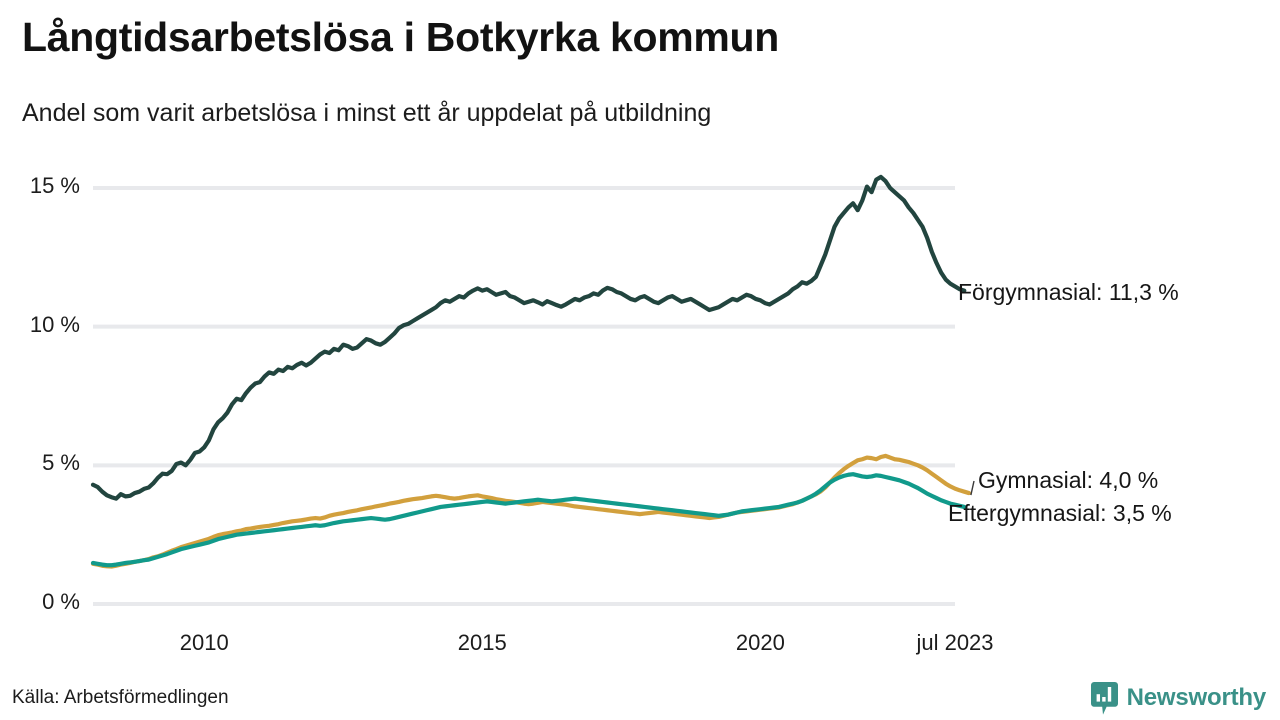 This screenshot has width=1280, height=720. I want to click on leader-line, so click(972, 488).